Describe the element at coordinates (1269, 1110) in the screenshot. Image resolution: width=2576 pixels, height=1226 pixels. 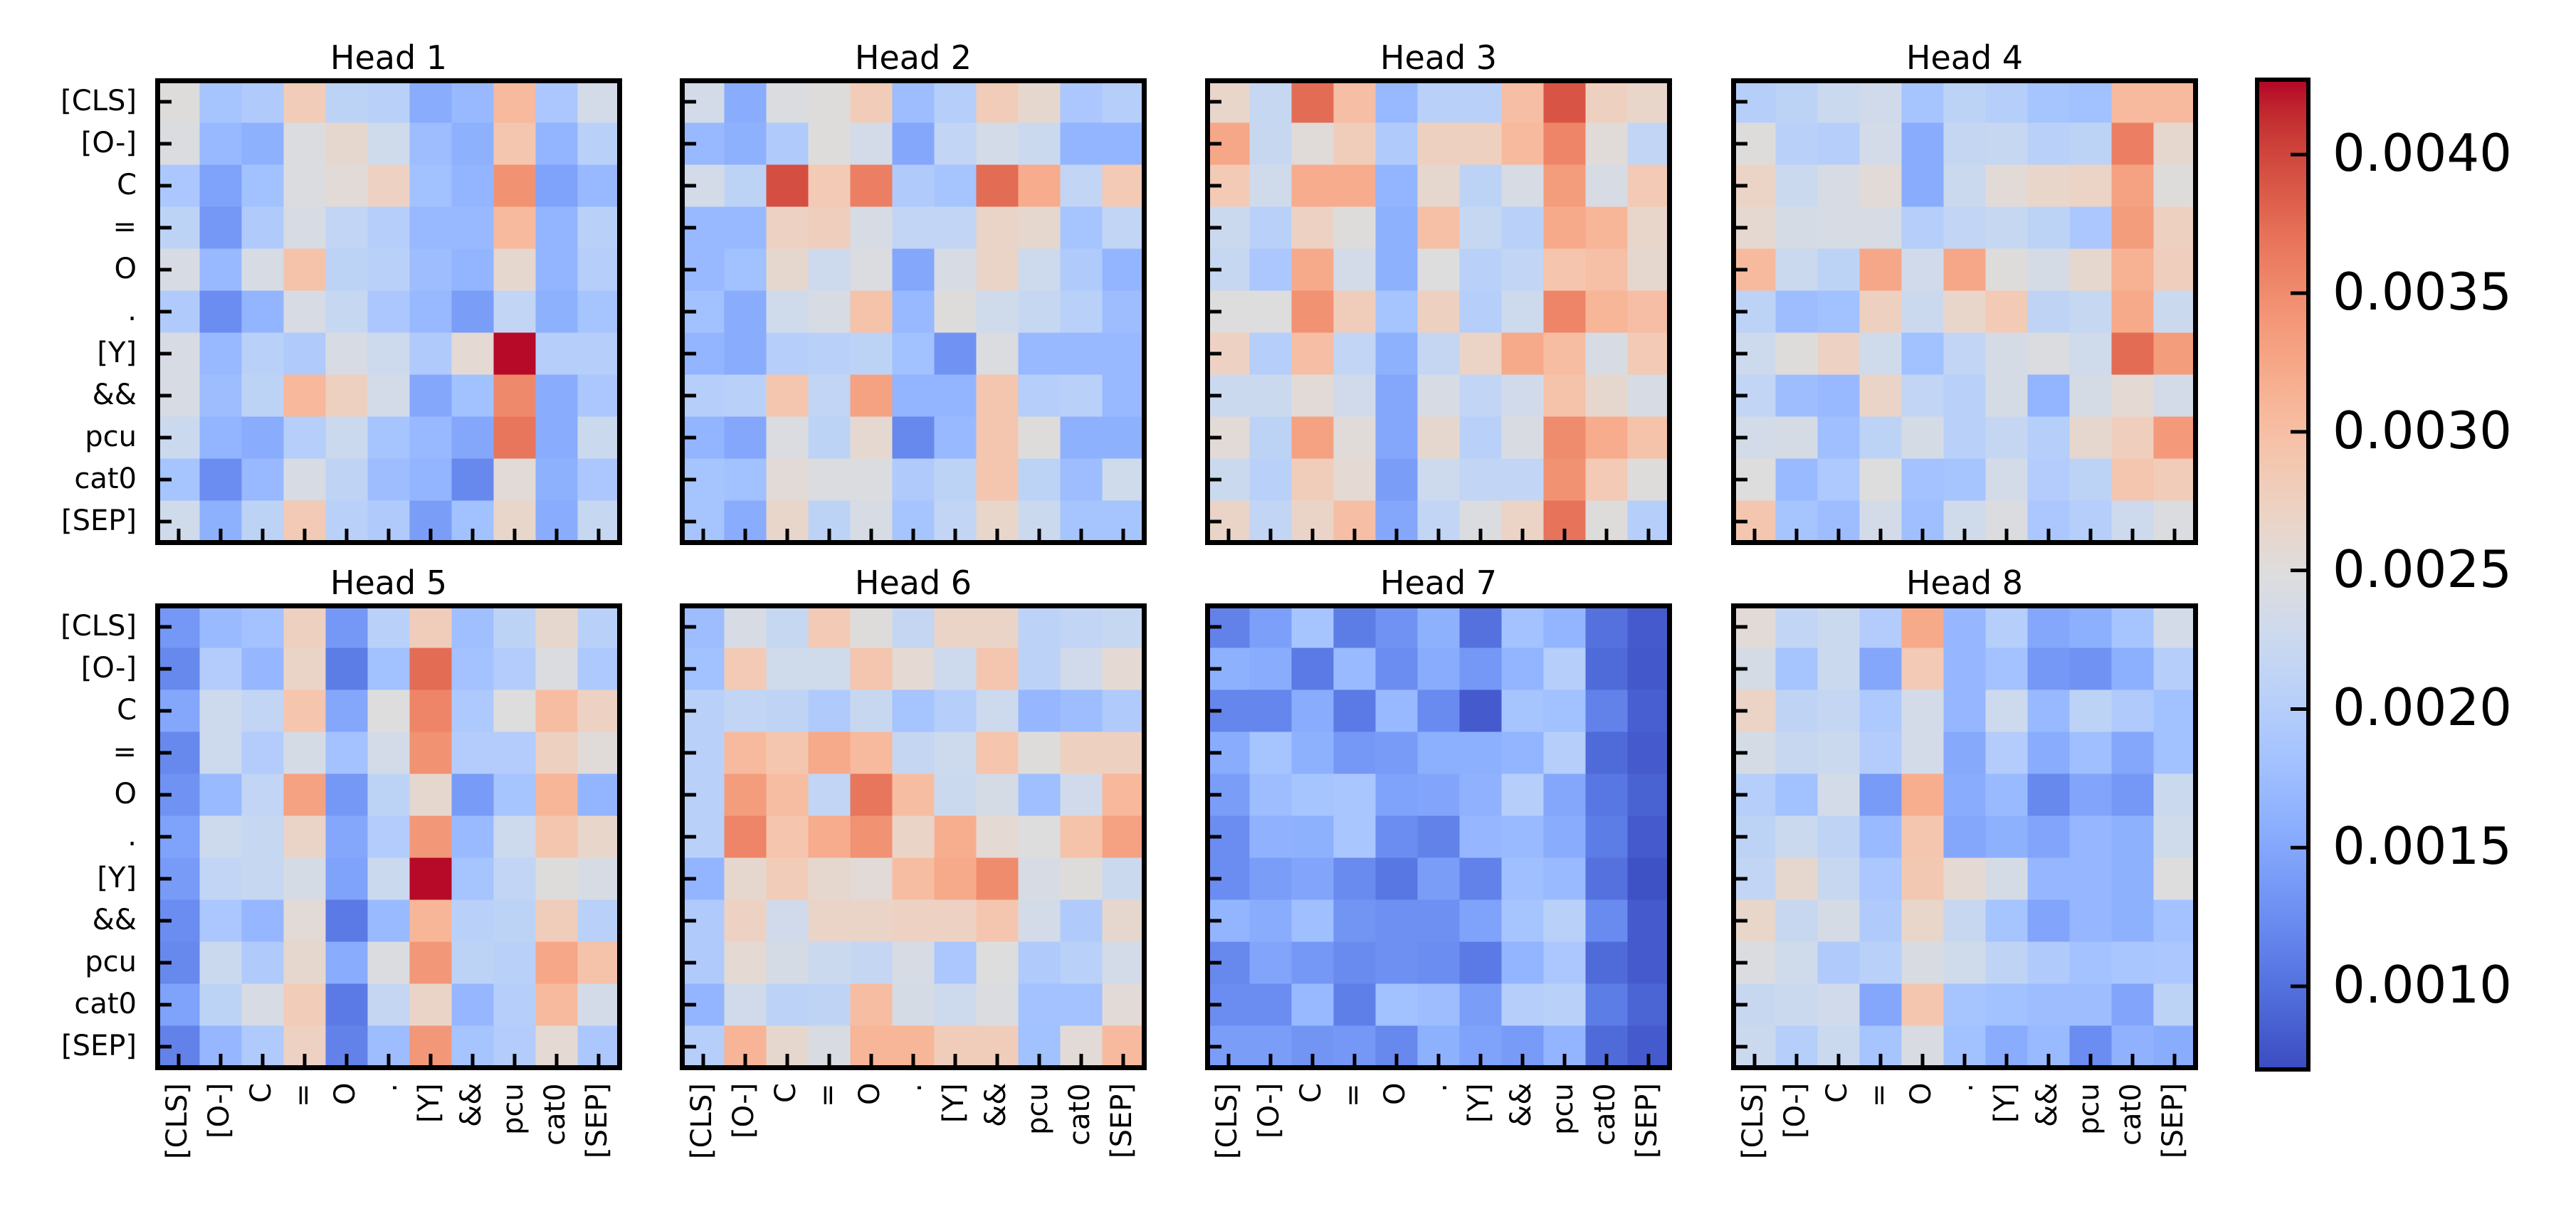
I see `x-tick-label: [O-]` at that location.